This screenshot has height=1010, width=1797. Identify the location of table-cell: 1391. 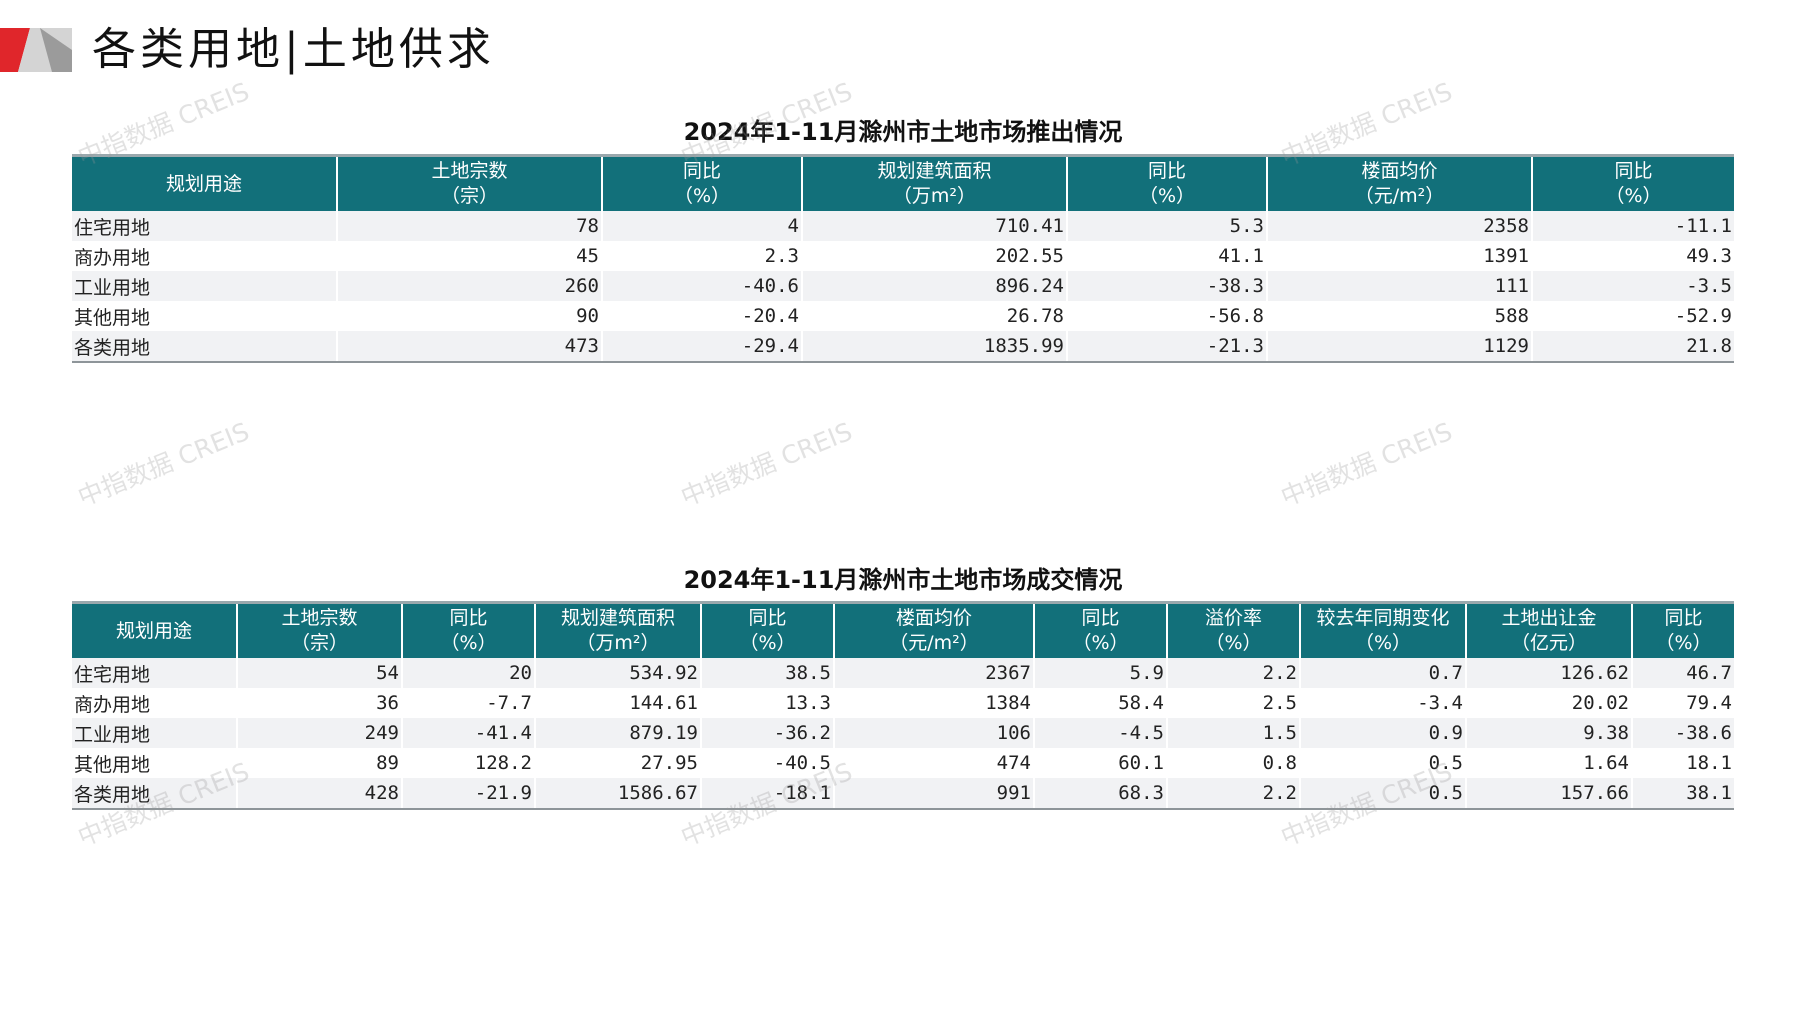
(1400, 256).